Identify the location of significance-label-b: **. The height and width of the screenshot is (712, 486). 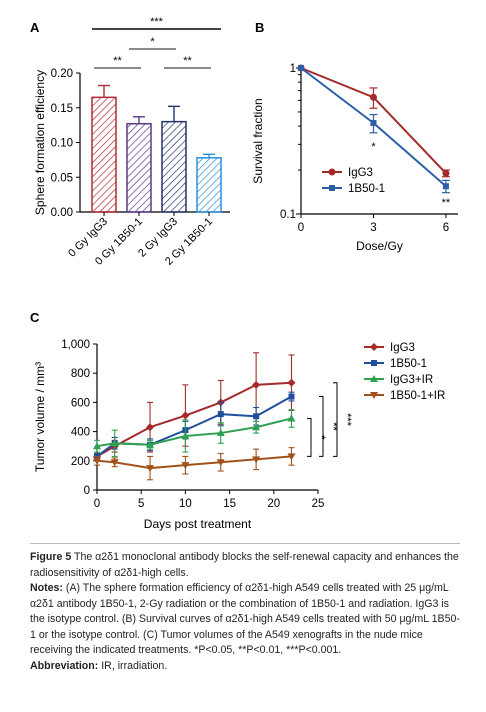
(446, 203).